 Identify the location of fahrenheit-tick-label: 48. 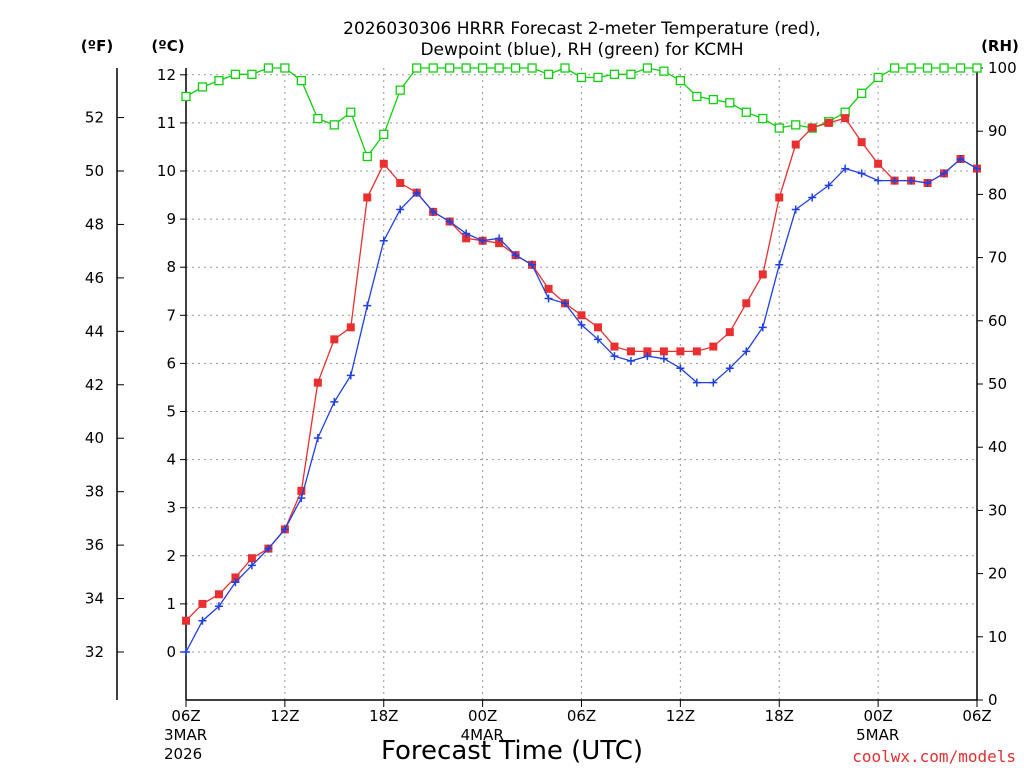
(94, 224).